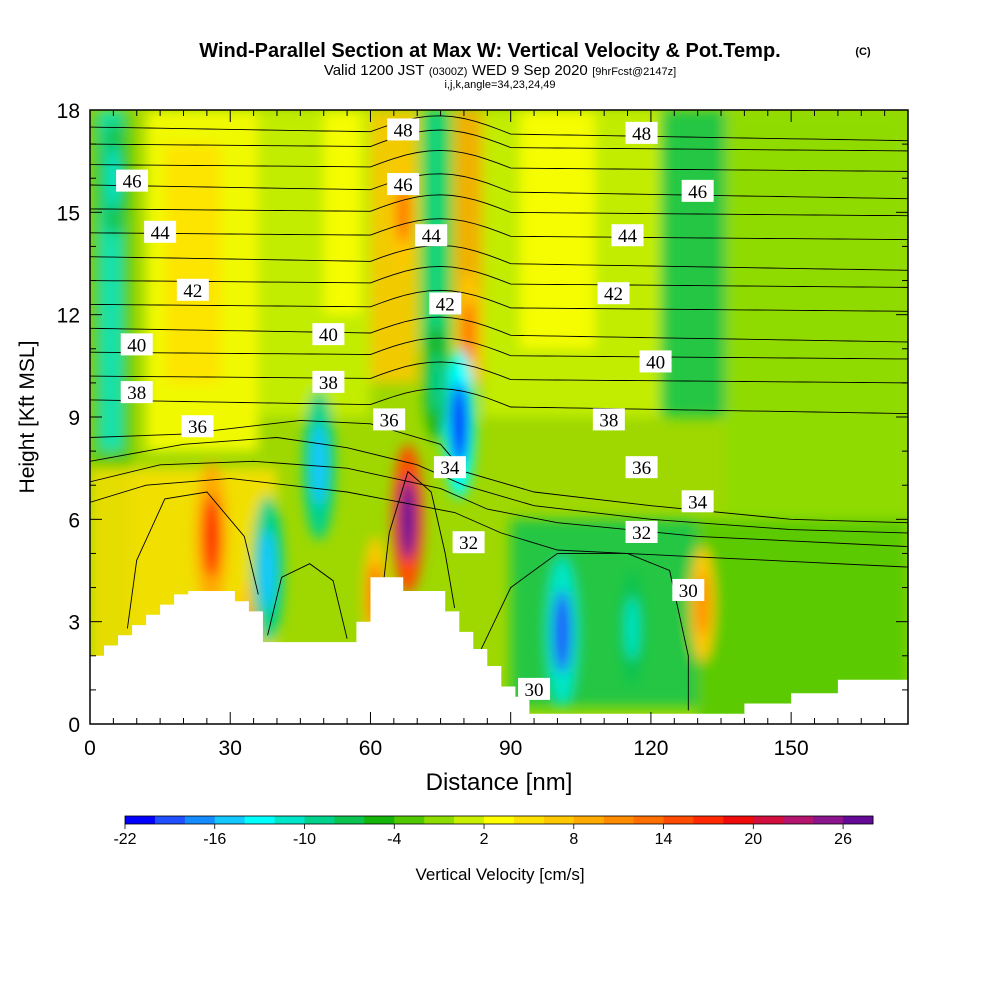 The height and width of the screenshot is (1000, 1000). What do you see at coordinates (664, 839) in the screenshot?
I see `colorbar-tick-label: 14` at bounding box center [664, 839].